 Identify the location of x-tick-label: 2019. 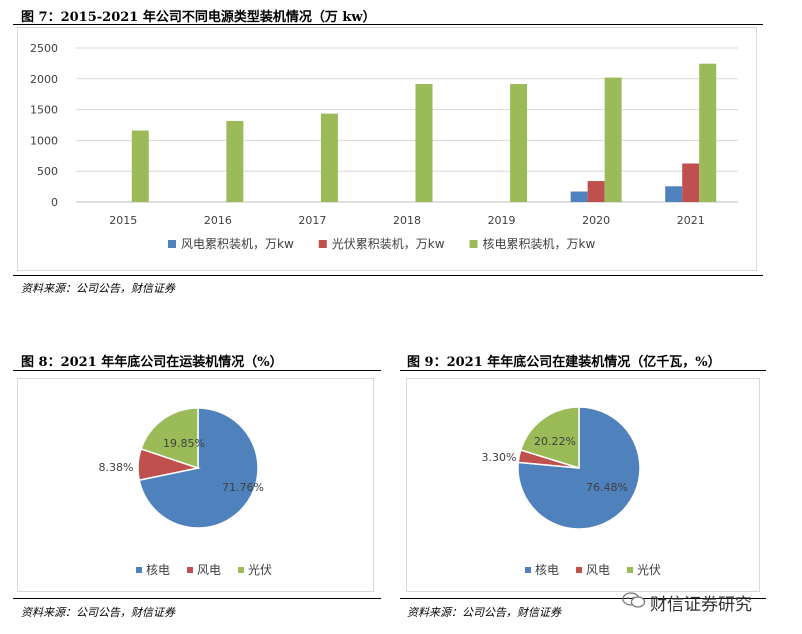
(502, 220).